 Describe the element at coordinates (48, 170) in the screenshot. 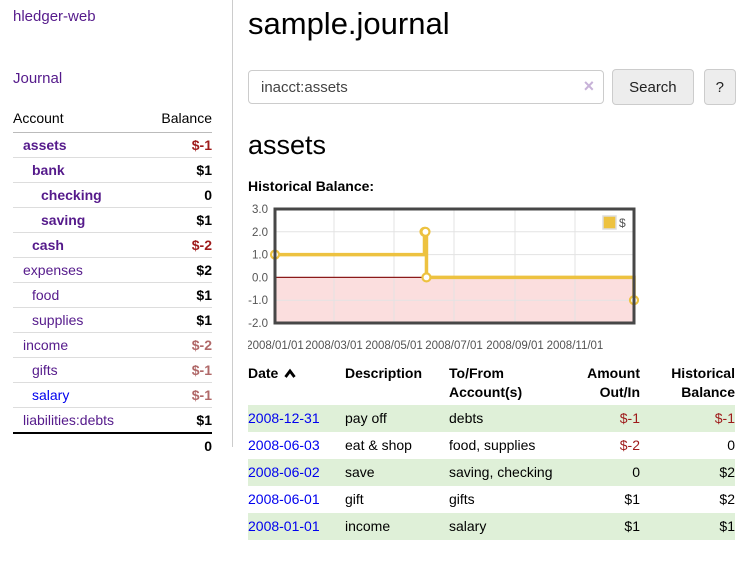

I see `sidebar-account-link: bank` at that location.